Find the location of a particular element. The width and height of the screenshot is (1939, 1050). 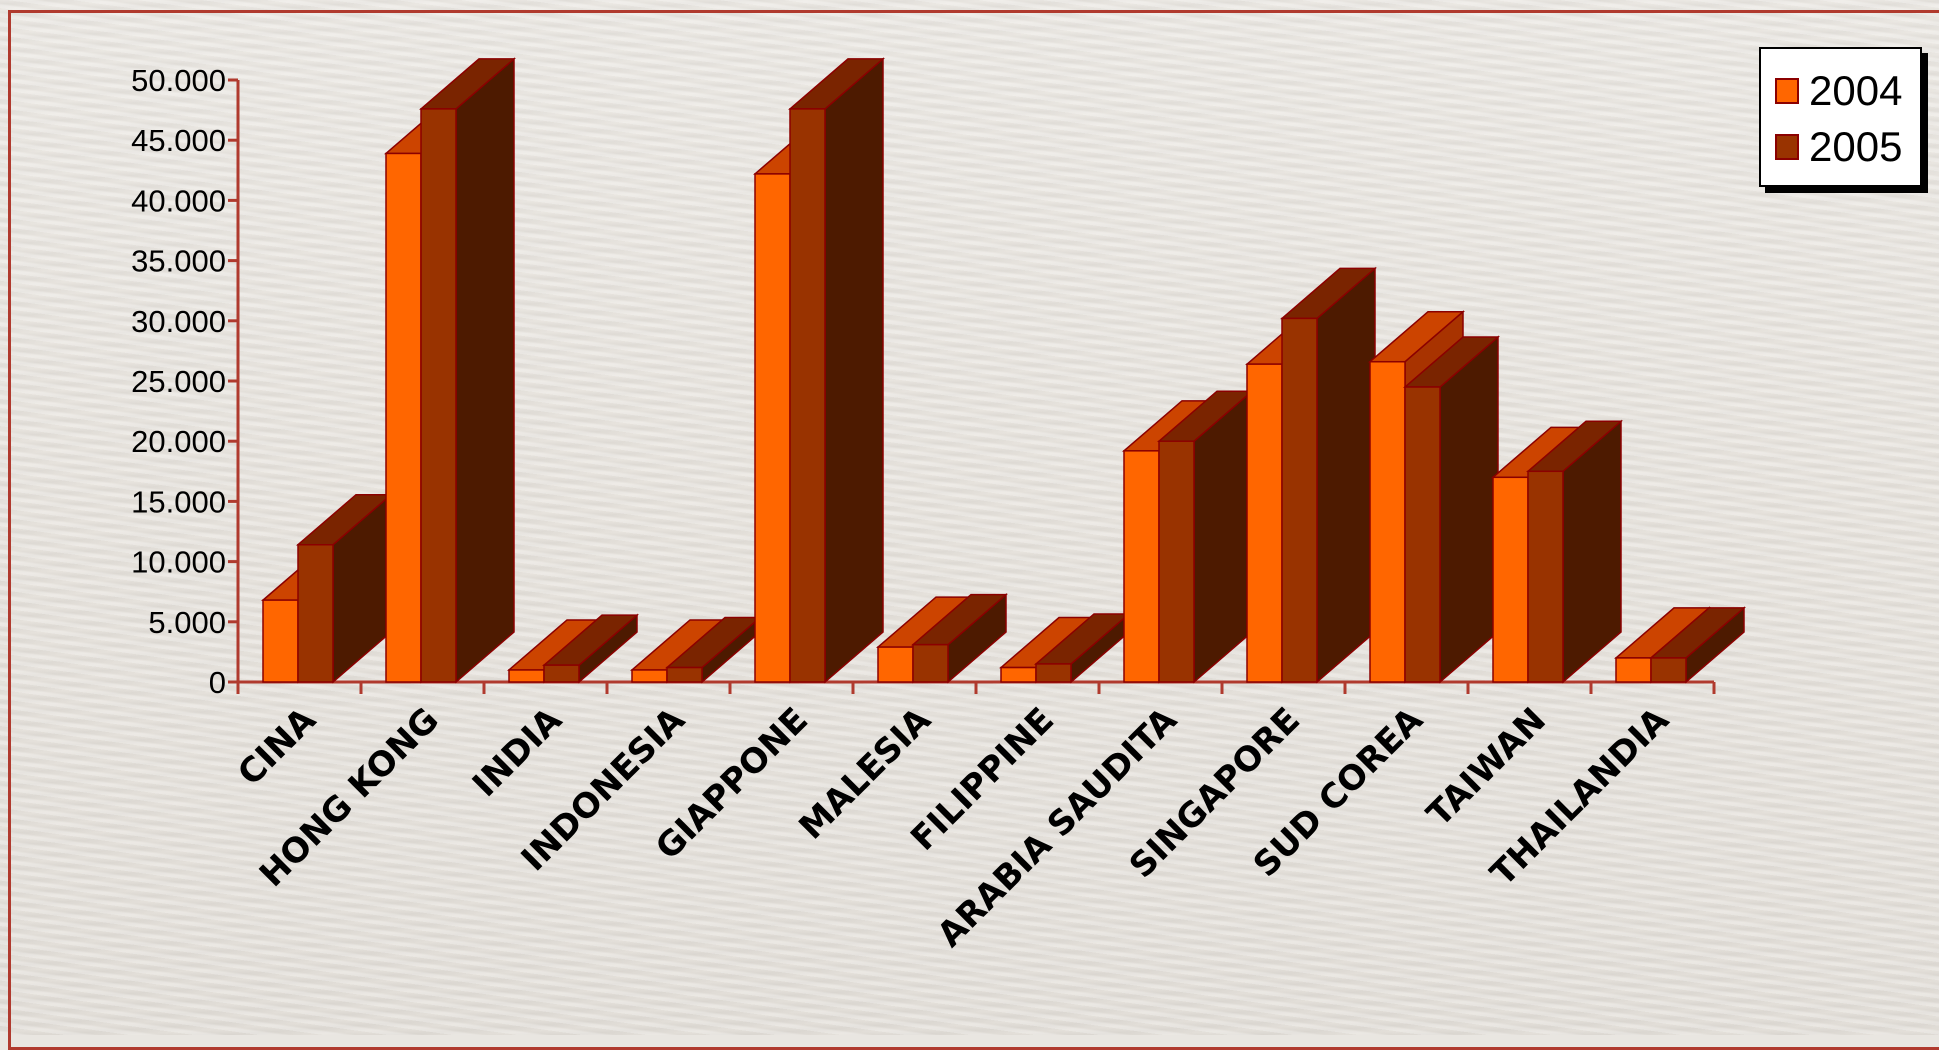

y-tick-label: 10.000 is located at coordinates (178, 562).